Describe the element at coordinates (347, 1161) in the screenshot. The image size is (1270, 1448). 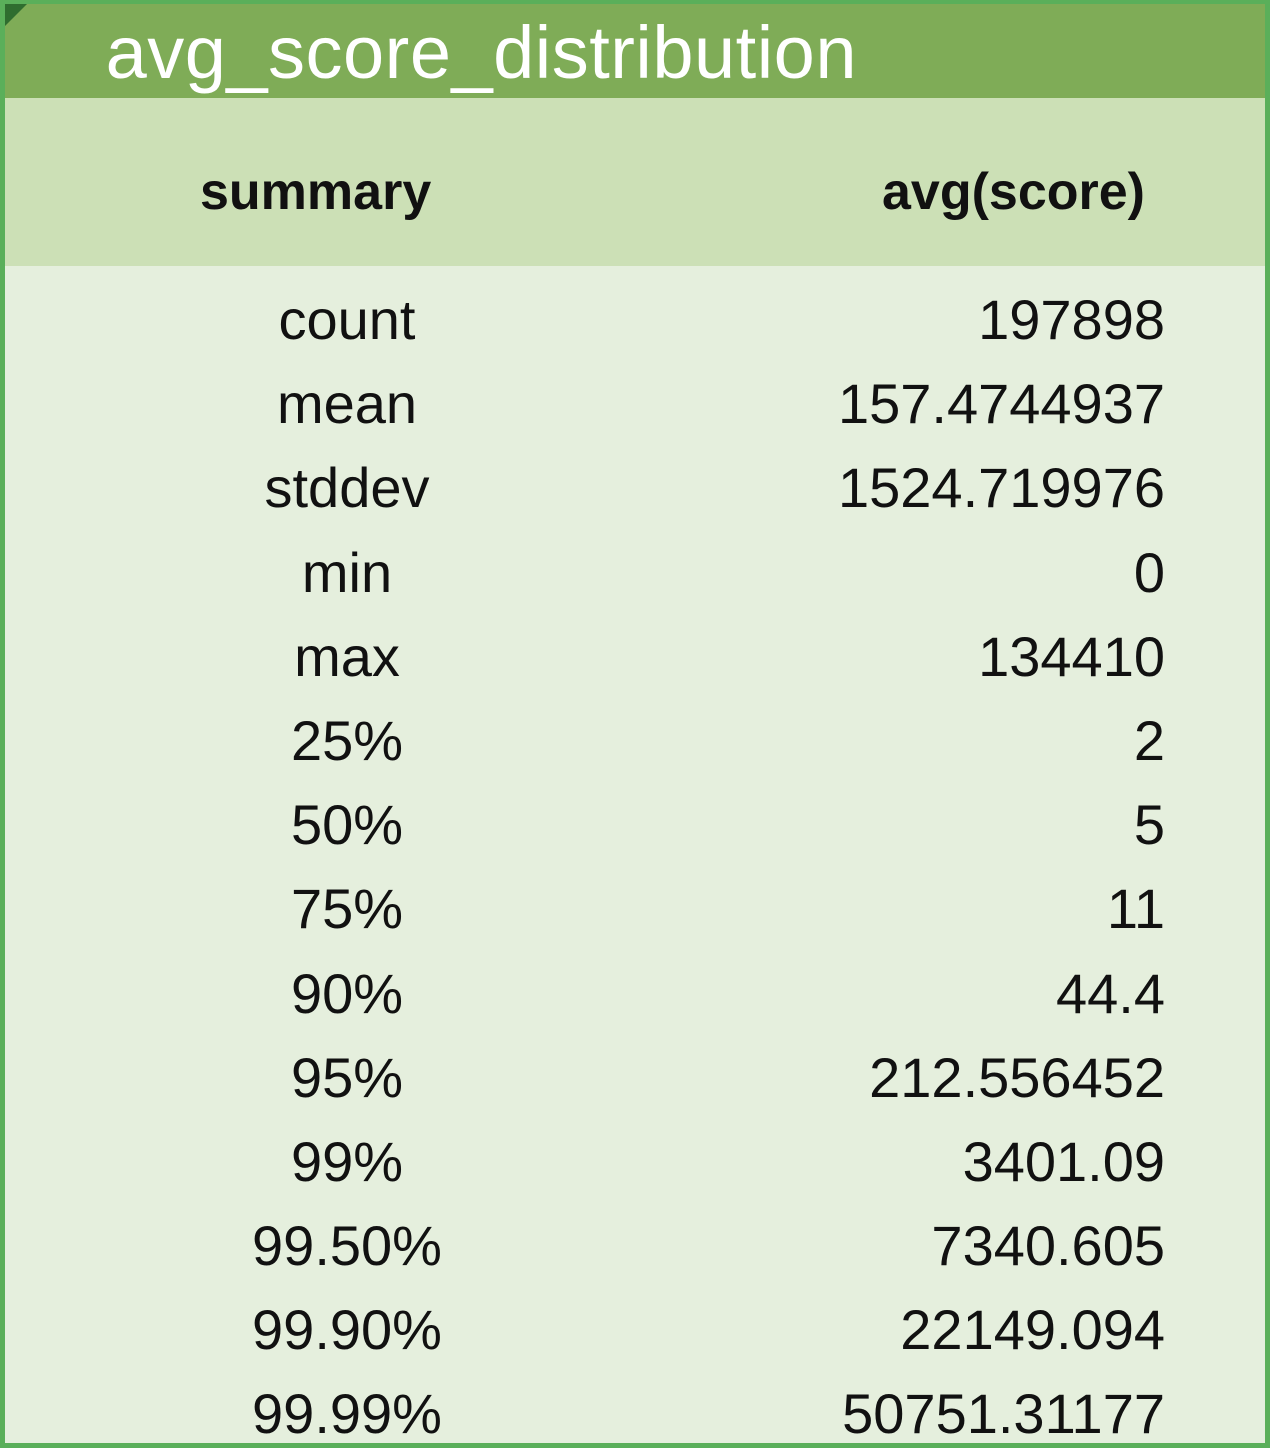
I see `summary-cell: 99%` at that location.